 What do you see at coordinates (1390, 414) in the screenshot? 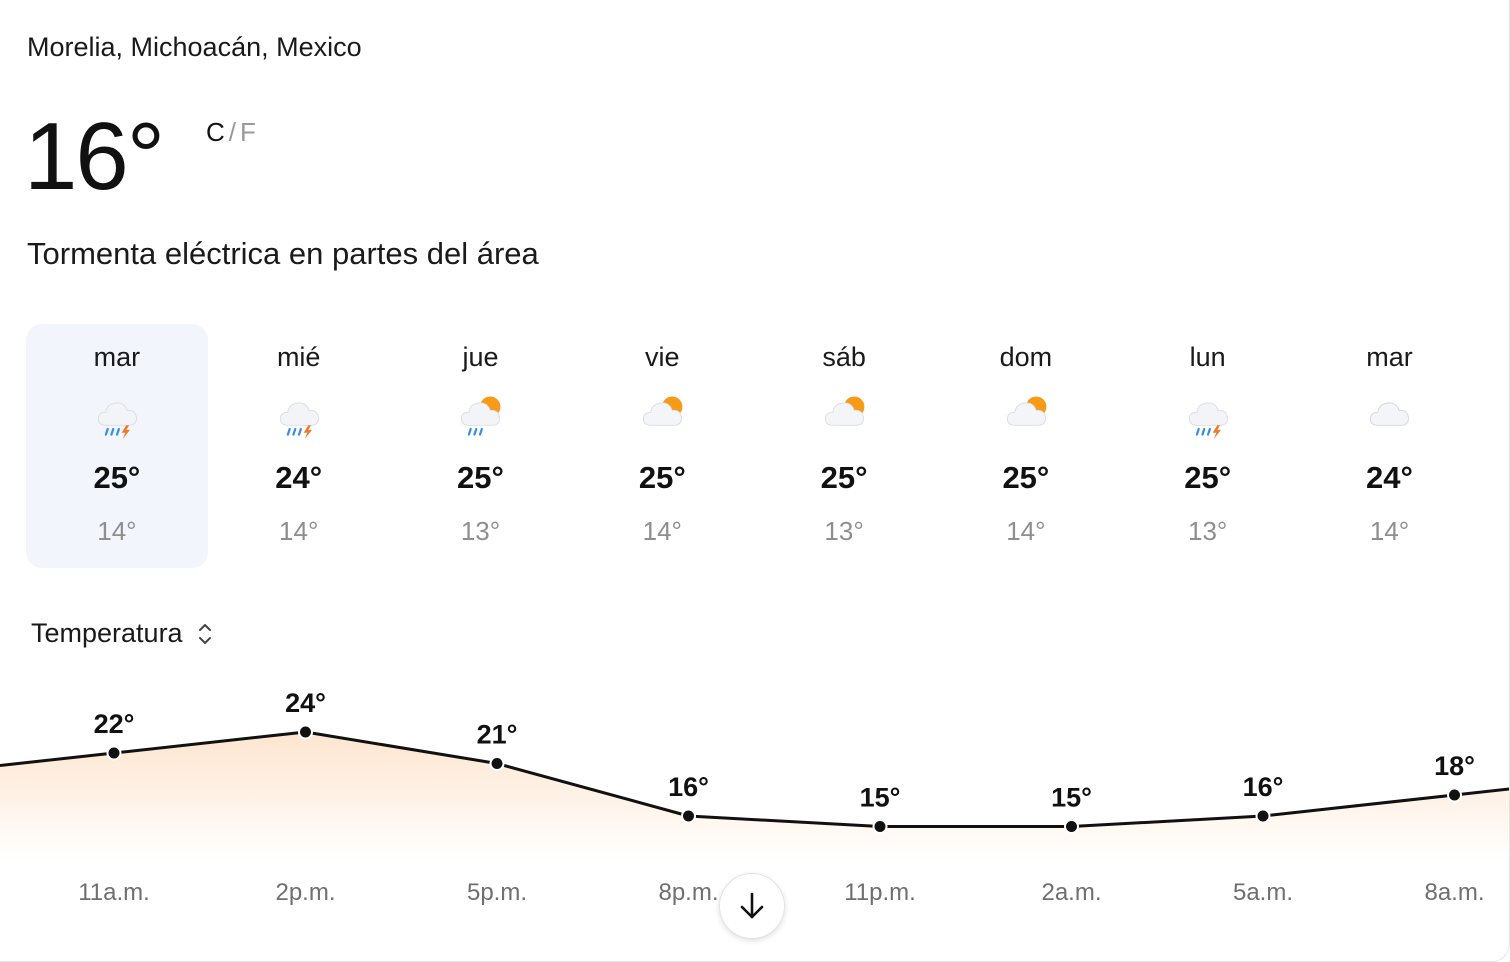
I see `cloudy-icon` at bounding box center [1390, 414].